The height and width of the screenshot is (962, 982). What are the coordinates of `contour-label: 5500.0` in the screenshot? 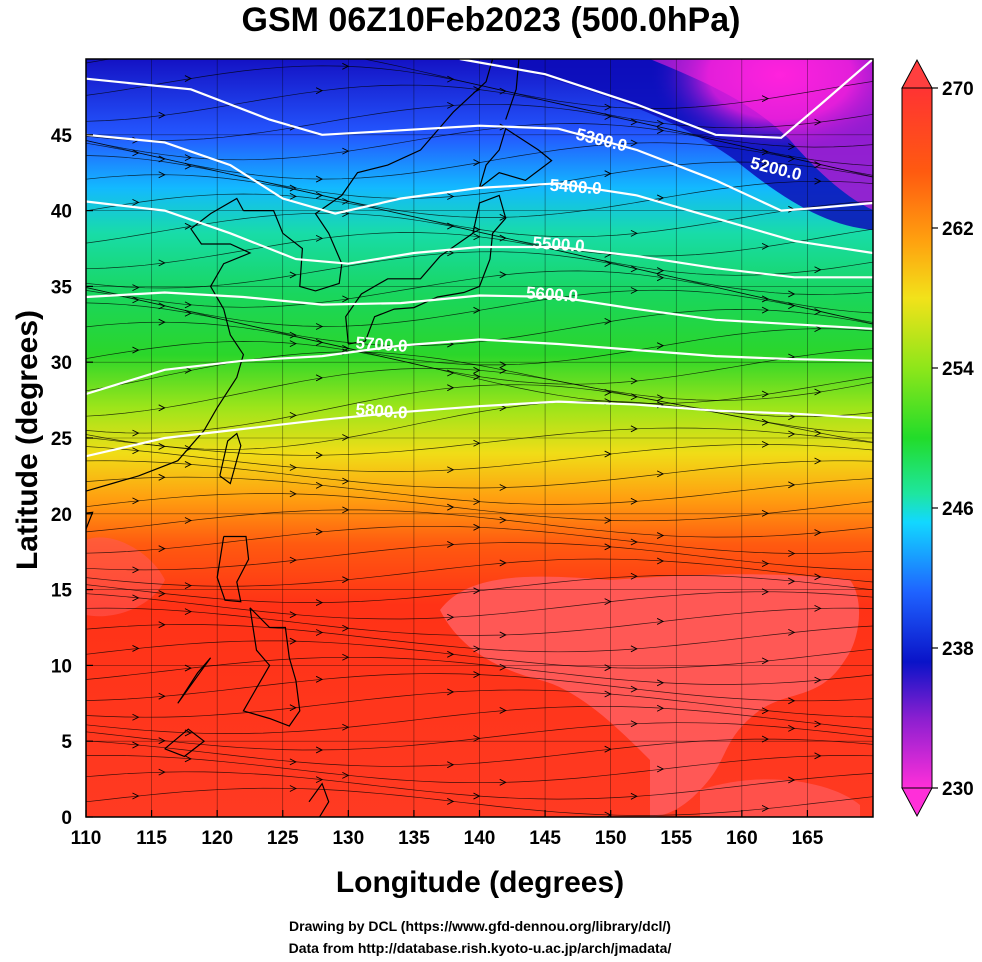 It's located at (558, 244).